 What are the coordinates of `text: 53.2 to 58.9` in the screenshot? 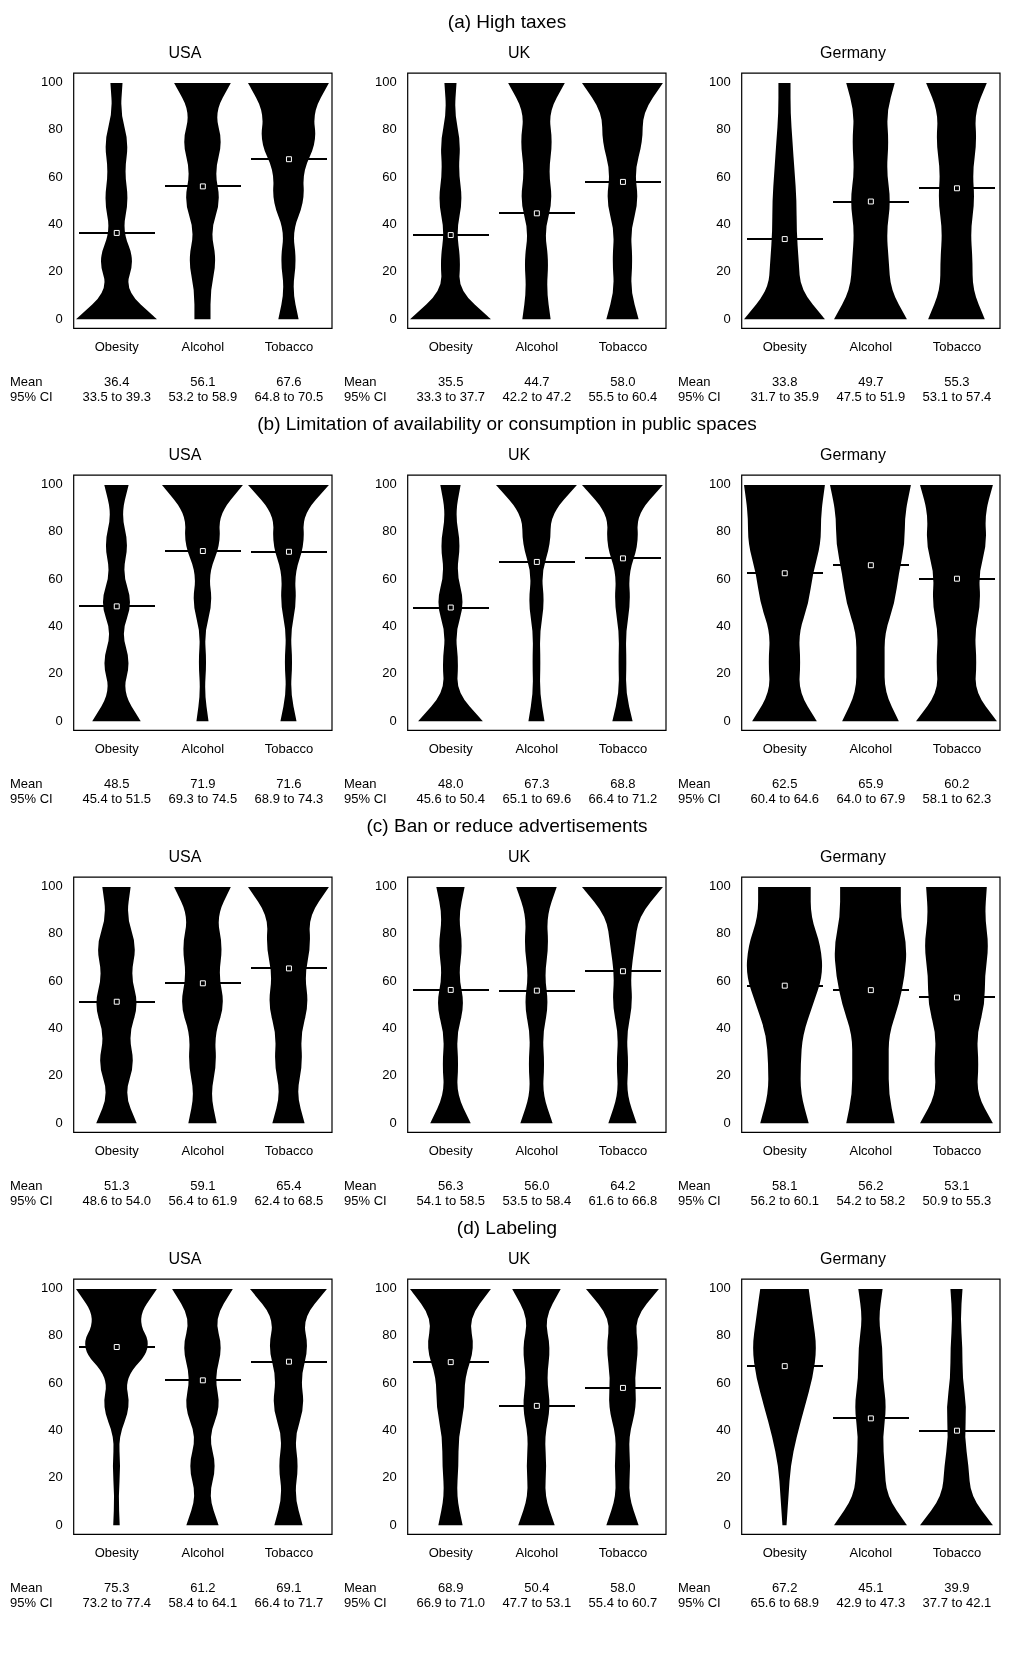 It's located at (203, 397).